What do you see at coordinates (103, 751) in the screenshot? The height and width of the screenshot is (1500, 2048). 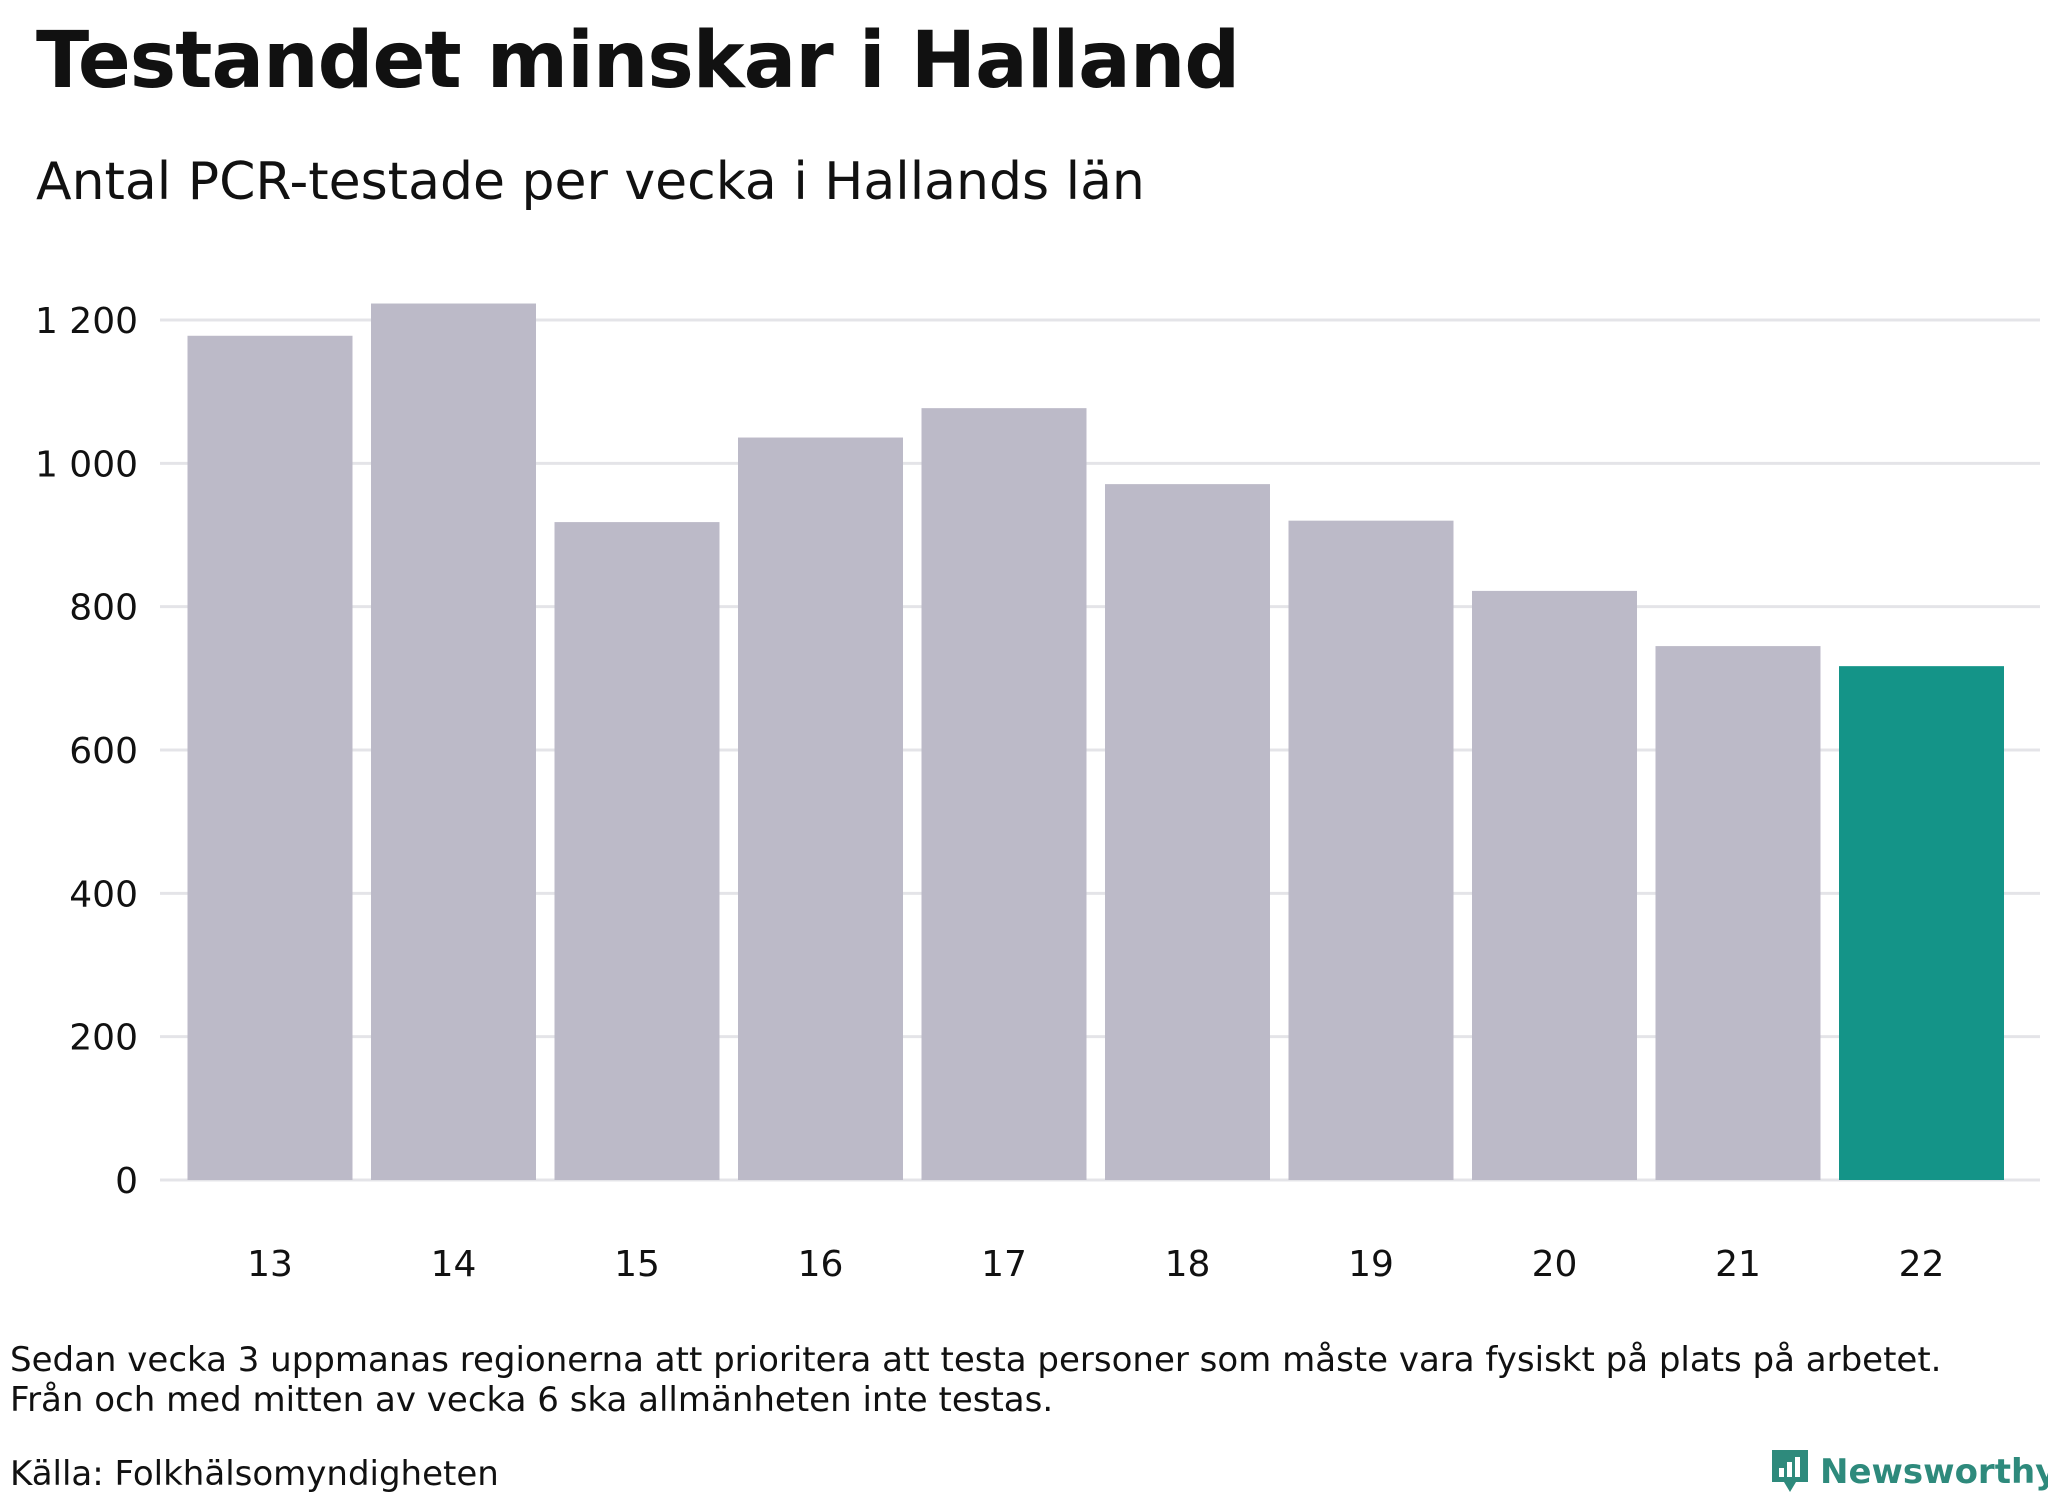 I see `y-tick-label: 600` at bounding box center [103, 751].